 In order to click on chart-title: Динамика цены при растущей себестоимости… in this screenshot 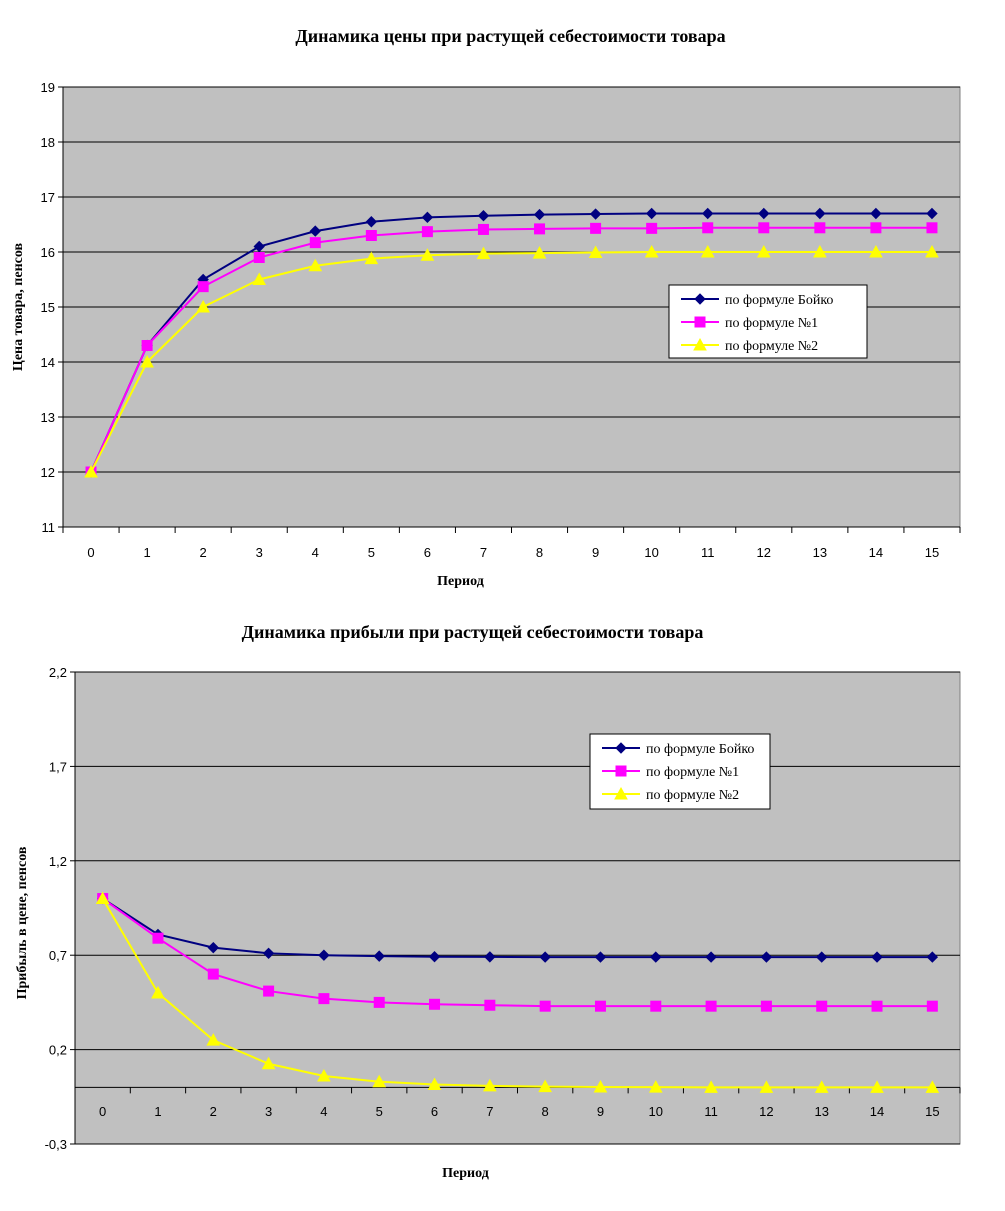, I will do `click(510, 36)`.